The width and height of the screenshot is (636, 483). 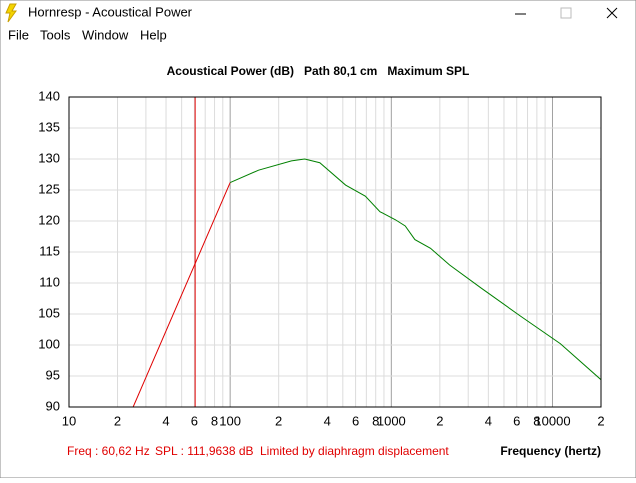 What do you see at coordinates (11, 13) in the screenshot?
I see `app-icon` at bounding box center [11, 13].